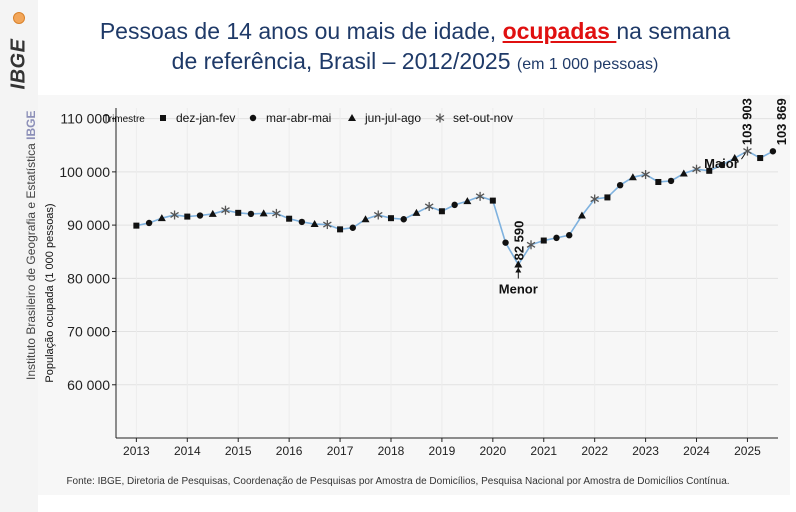  I want to click on y-tick-label: 110 000, so click(85, 119).